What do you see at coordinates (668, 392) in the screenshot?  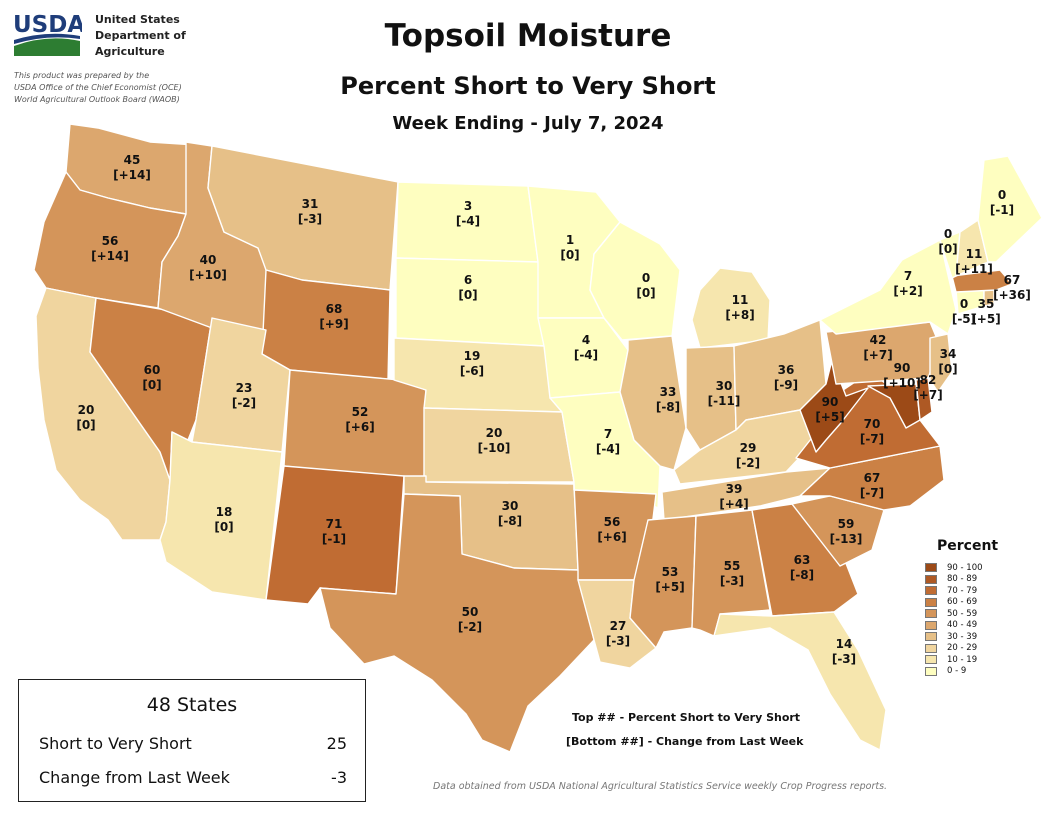 I see `state-value: 33` at bounding box center [668, 392].